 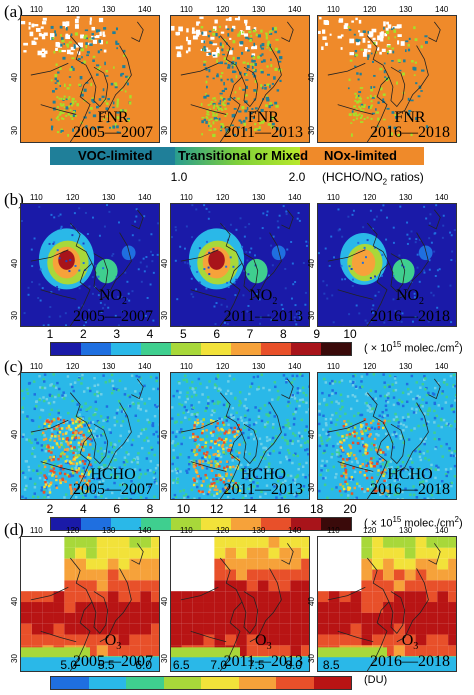 I want to click on panel-c-colorbar-tick-9: 18, so click(x=316, y=509).